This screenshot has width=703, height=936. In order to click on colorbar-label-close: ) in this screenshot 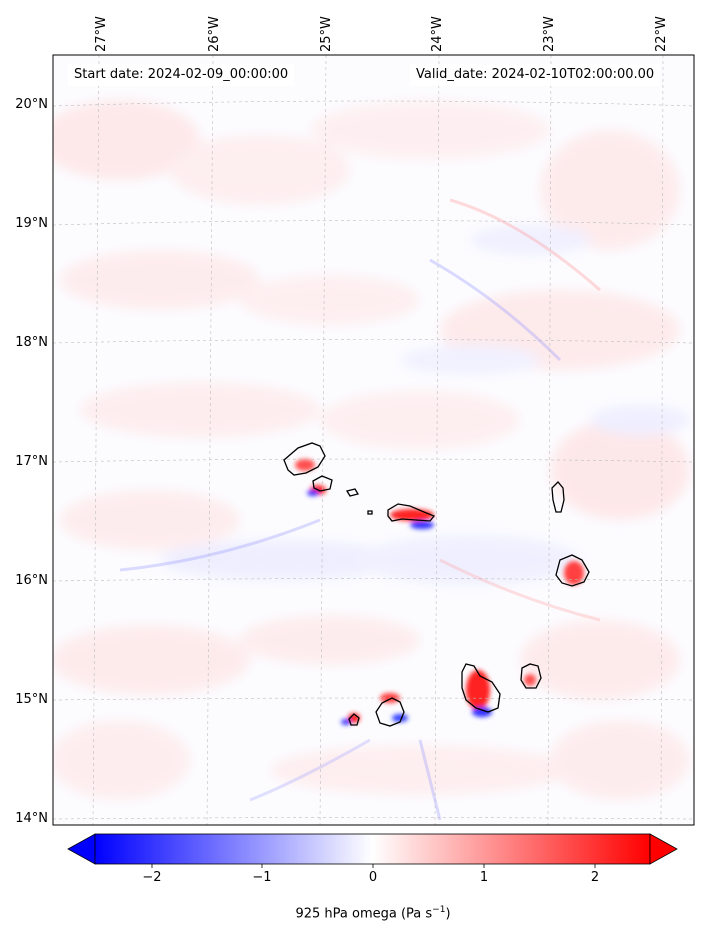, I will do `click(448, 914)`.